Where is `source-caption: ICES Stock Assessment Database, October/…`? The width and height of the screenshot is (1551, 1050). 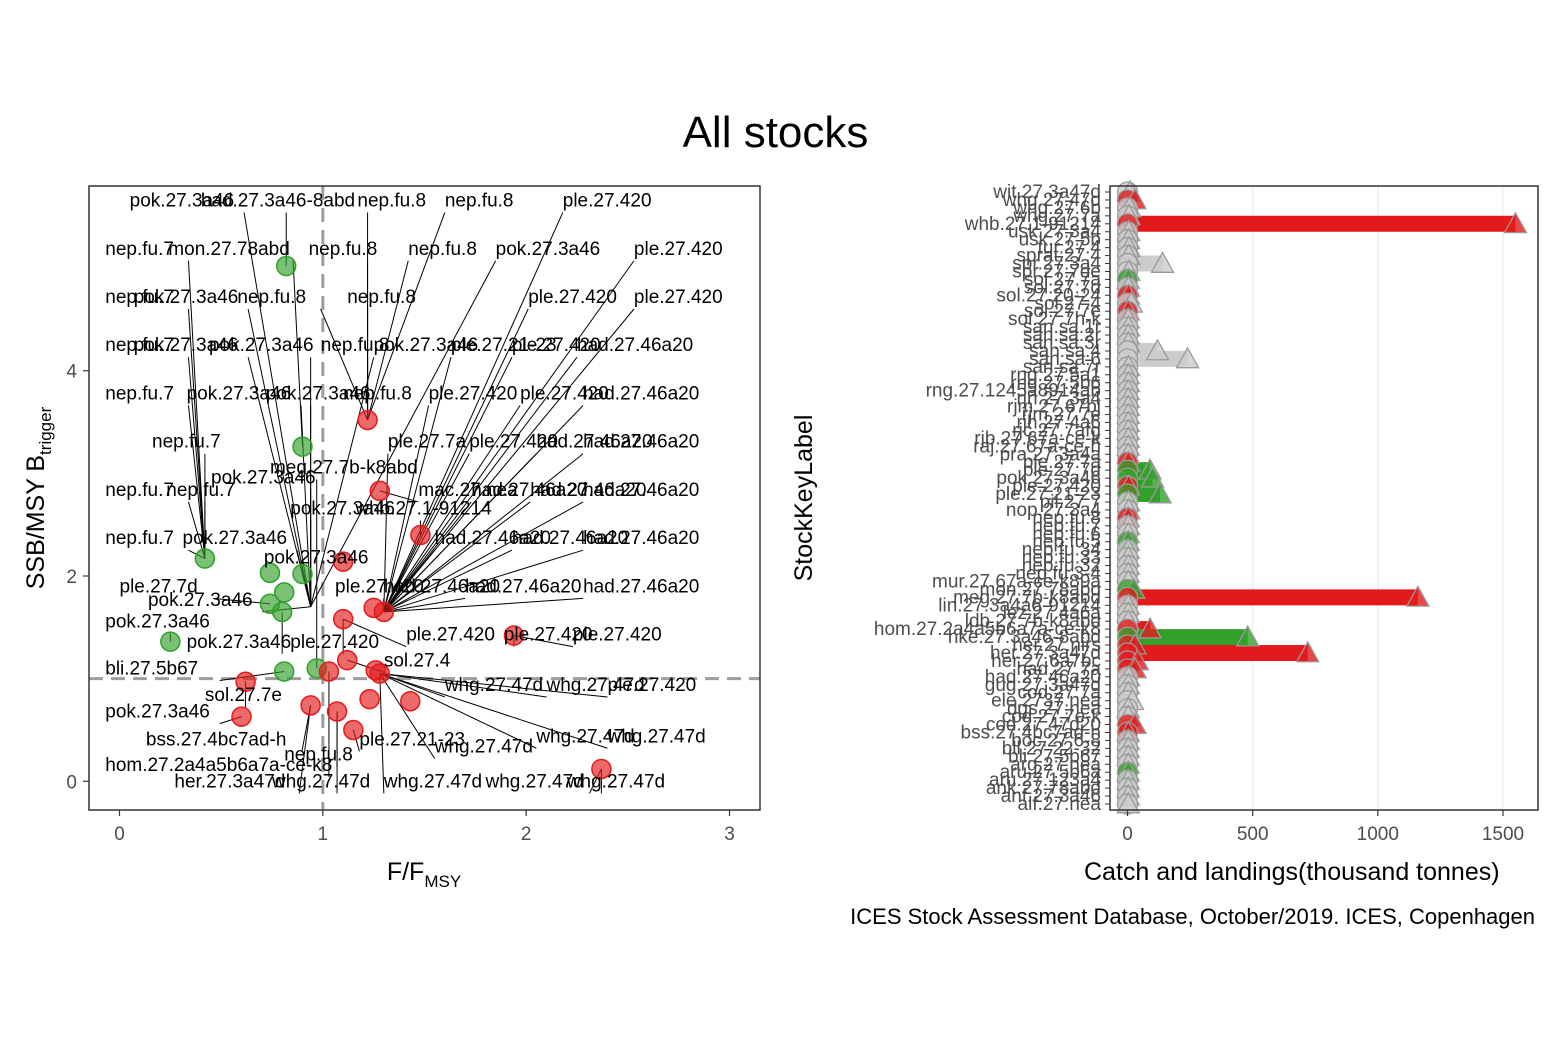 source-caption: ICES Stock Assessment Database, October/… is located at coordinates (1192, 916).